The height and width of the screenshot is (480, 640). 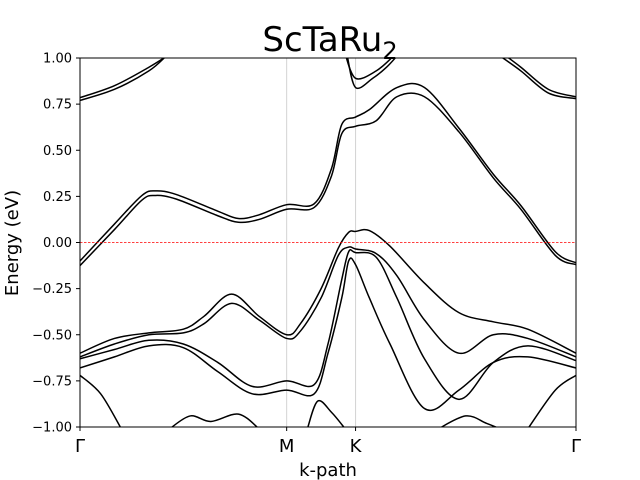 What do you see at coordinates (356, 446) in the screenshot?
I see `x-tick-label: K` at bounding box center [356, 446].